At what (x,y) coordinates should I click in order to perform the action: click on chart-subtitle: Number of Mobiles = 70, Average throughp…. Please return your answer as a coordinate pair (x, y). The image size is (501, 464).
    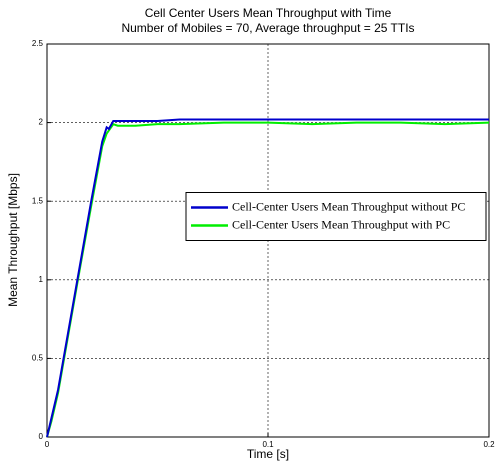
    Looking at the image, I should click on (267, 28).